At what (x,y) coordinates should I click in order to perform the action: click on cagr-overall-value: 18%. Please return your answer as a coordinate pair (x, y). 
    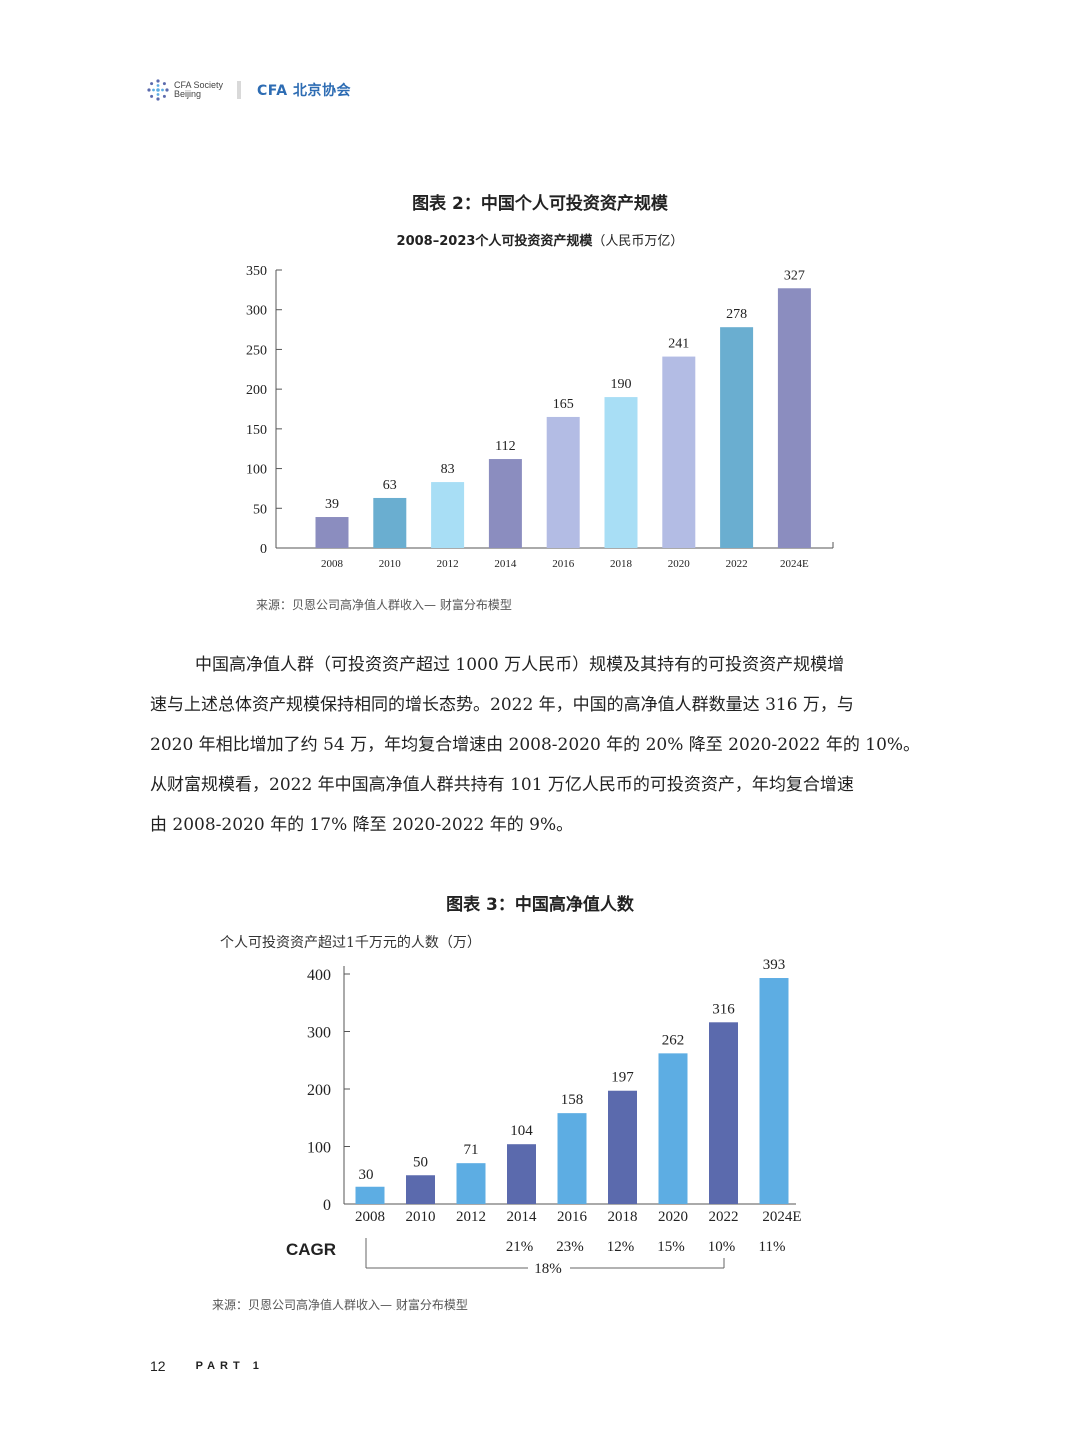
    Looking at the image, I should click on (548, 1269).